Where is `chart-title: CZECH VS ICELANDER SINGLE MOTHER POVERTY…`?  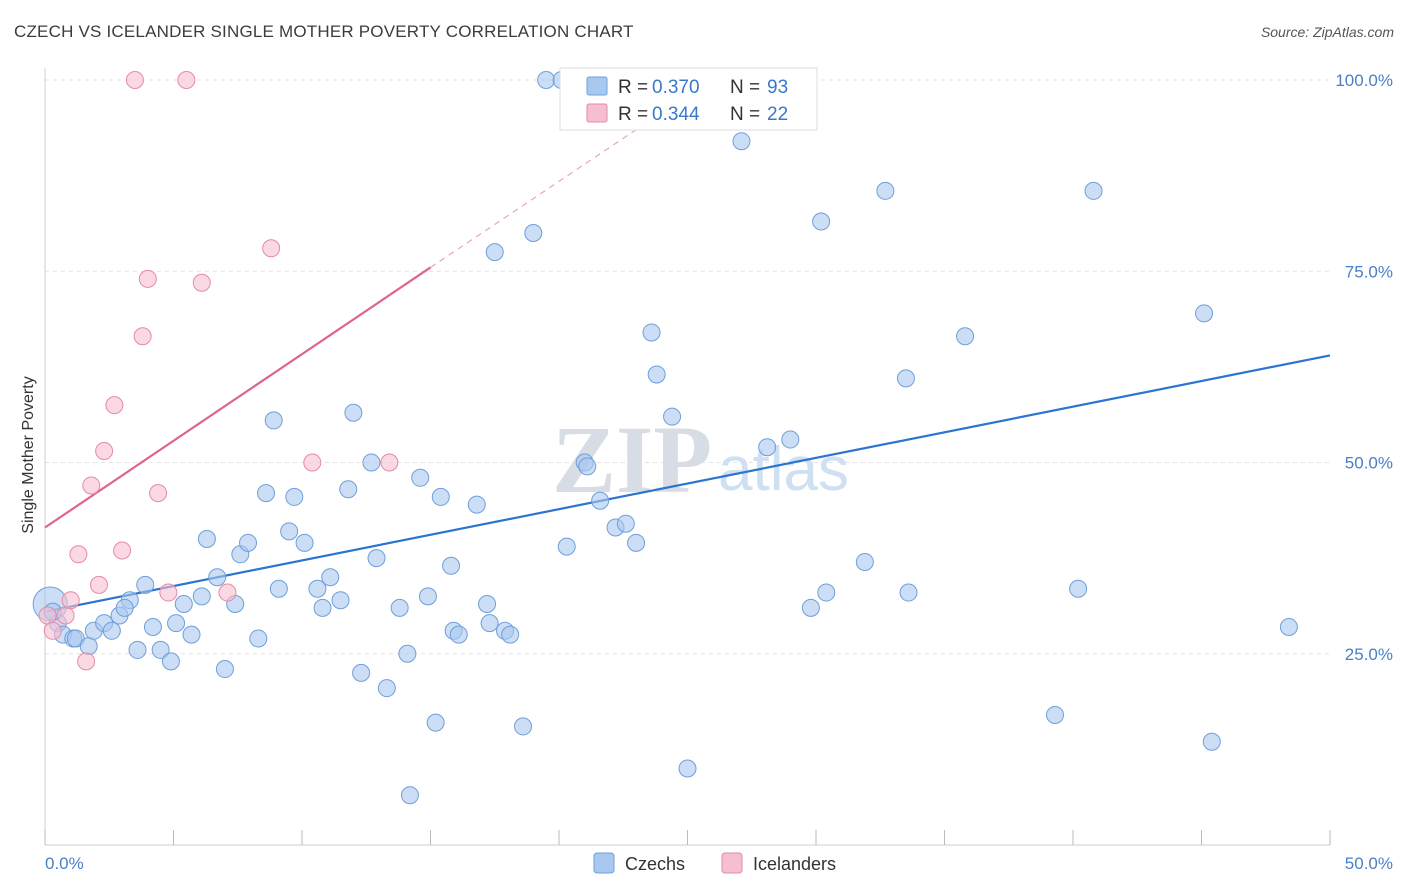 chart-title: CZECH VS ICELANDER SINGLE MOTHER POVERTY… is located at coordinates (324, 31).